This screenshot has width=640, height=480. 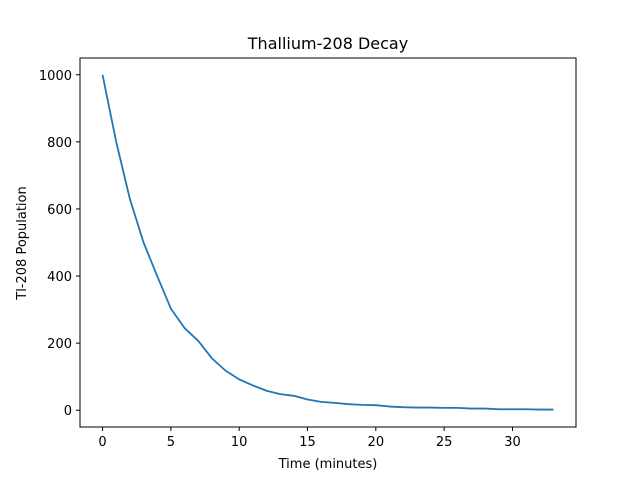 I want to click on x-axis-label: Time (minutes), so click(x=328, y=464).